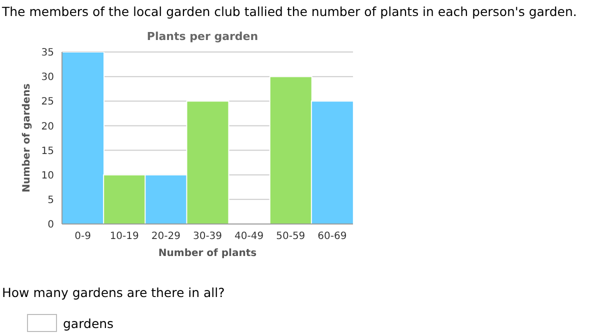 This screenshot has height=334, width=600. What do you see at coordinates (207, 236) in the screenshot?
I see `x-tick-label: 30-39` at bounding box center [207, 236].